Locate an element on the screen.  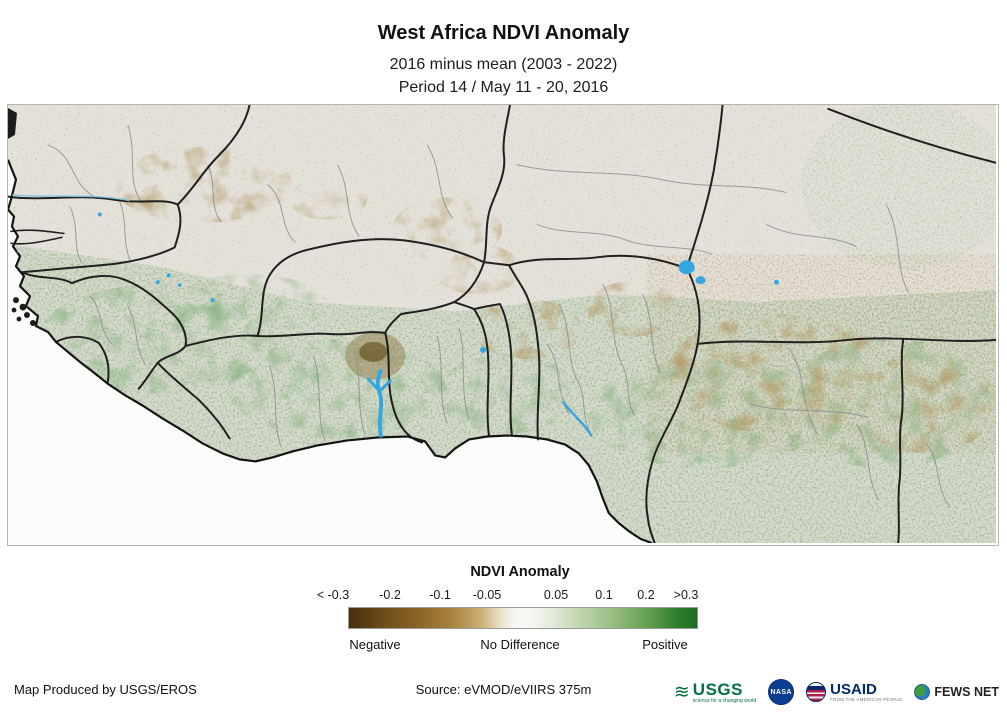
usaid-emblem-icon is located at coordinates (816, 692).